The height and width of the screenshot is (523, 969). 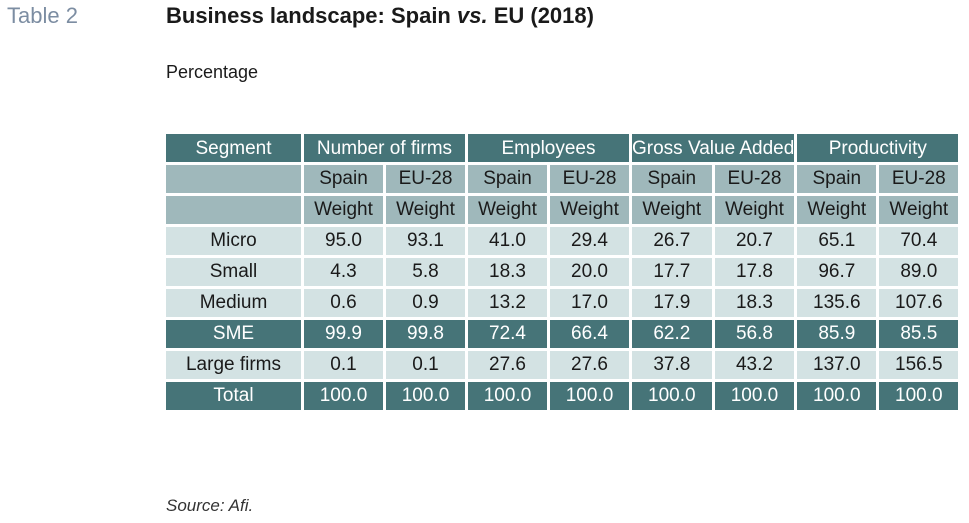 What do you see at coordinates (425, 272) in the screenshot?
I see `table-cell: 5.8` at bounding box center [425, 272].